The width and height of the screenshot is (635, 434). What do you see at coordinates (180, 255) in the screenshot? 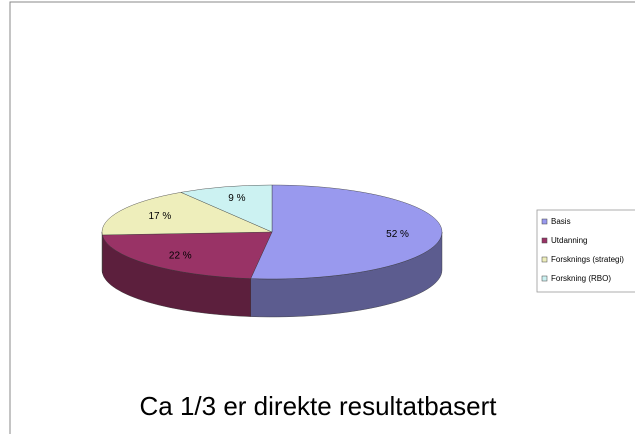
I see `value-label: 22 %` at bounding box center [180, 255].